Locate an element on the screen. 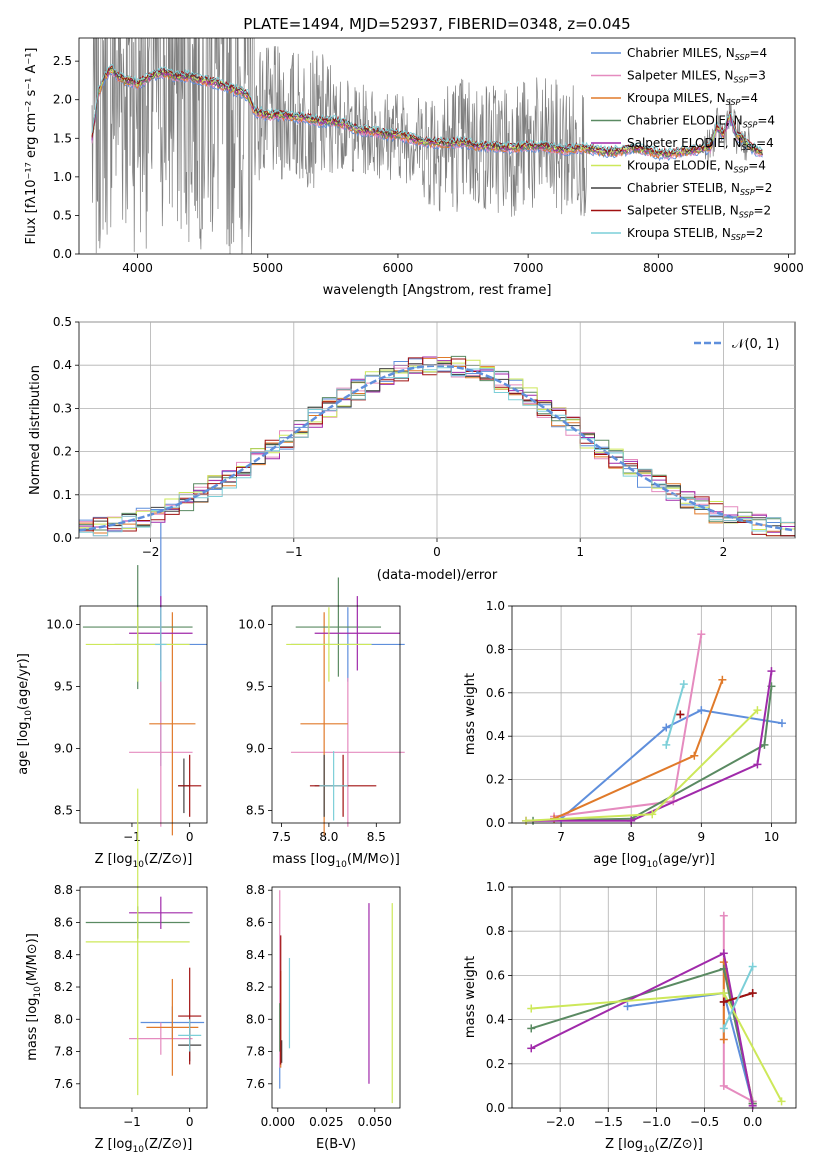 The image size is (819, 1170). spectrum-xlabel: wavelength [Angstrom, rest frame] is located at coordinates (437, 290).